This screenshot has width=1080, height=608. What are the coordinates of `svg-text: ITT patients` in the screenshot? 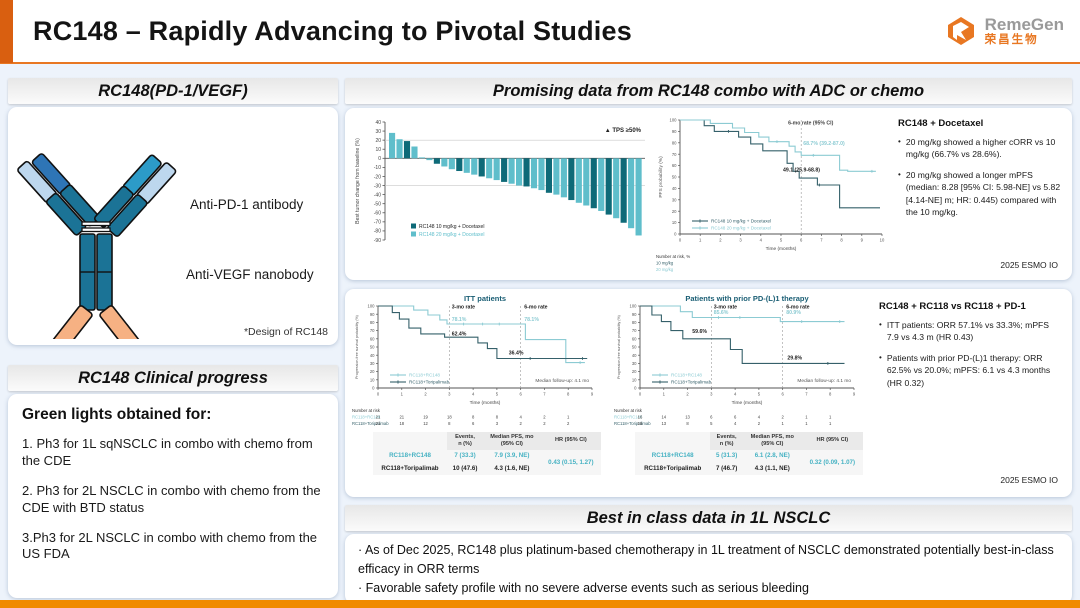 It's located at (485, 298).